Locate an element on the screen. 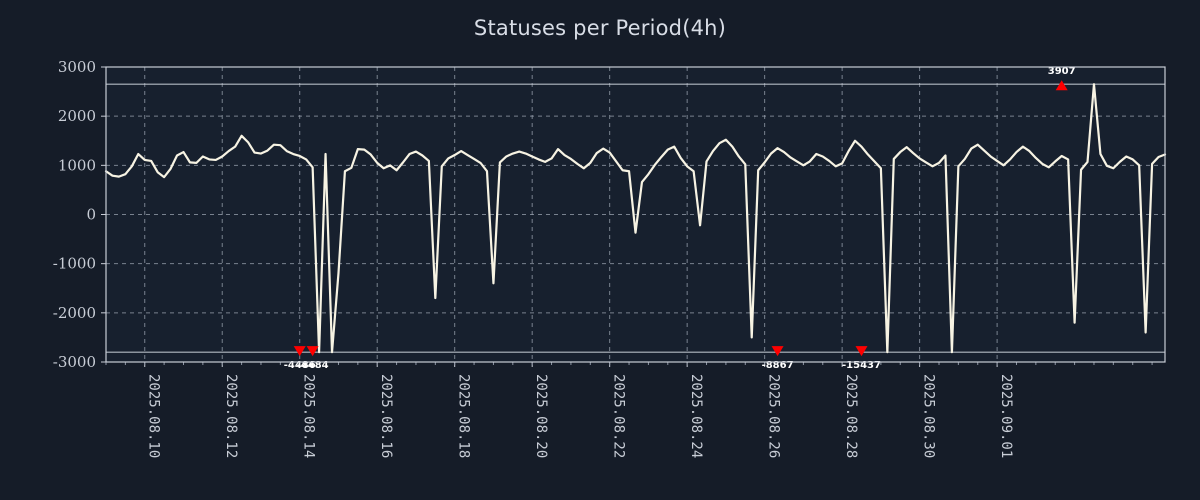 The image size is (1200, 500). svg-text: 2025.08.14 is located at coordinates (309, 416).